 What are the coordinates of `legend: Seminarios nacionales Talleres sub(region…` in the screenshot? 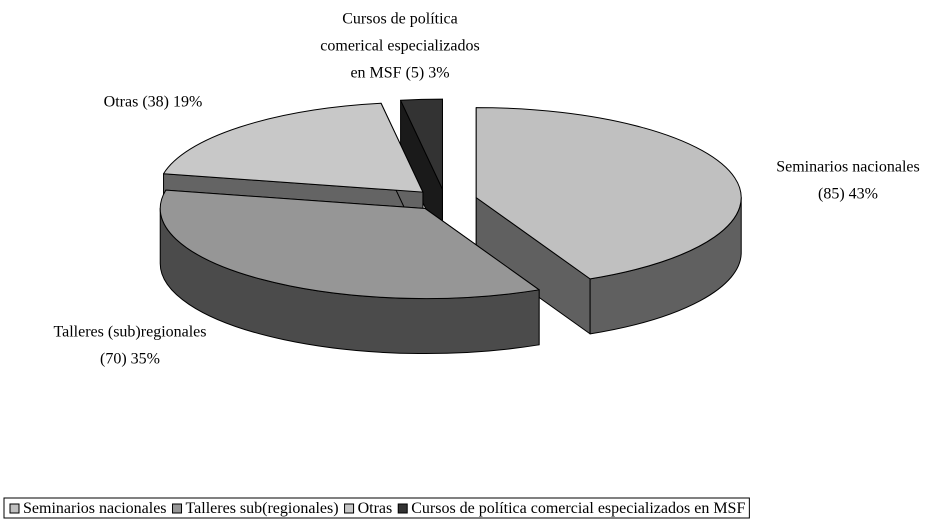 It's located at (376, 508).